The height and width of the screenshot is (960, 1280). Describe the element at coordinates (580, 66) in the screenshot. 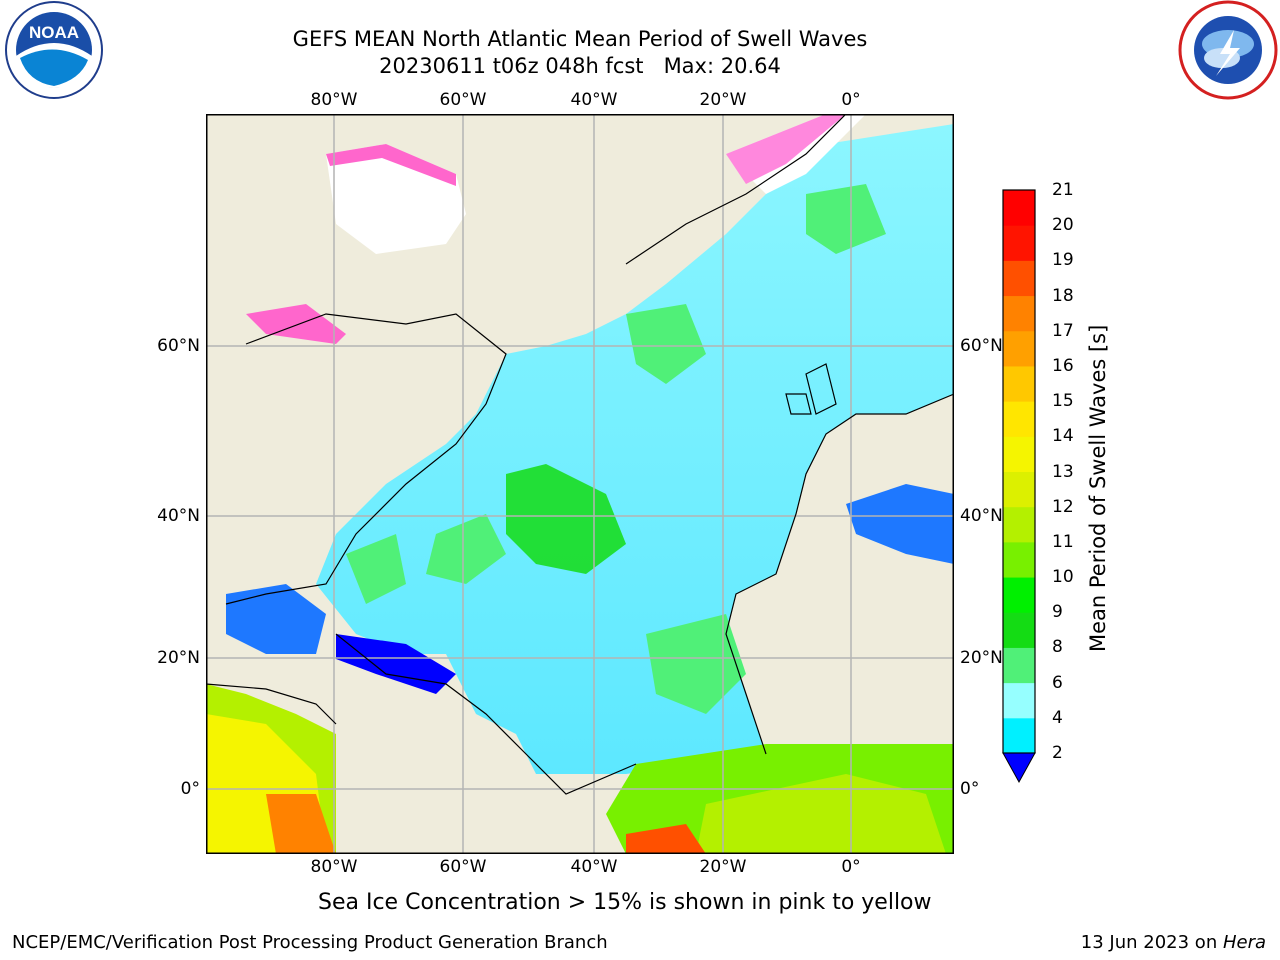

I see `map-subtitle: 20230611 t06z 048h fcst Max: 20.64` at that location.